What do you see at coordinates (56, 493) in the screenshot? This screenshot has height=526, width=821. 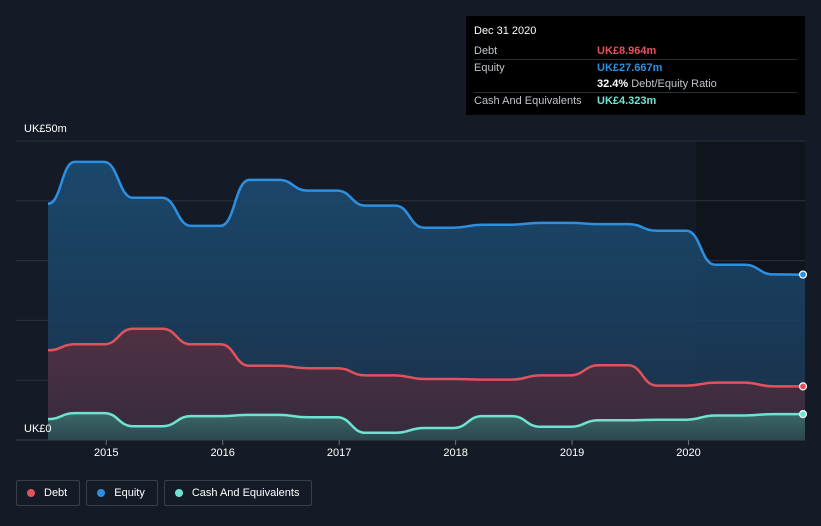 I see `legend-label: Debt` at bounding box center [56, 493].